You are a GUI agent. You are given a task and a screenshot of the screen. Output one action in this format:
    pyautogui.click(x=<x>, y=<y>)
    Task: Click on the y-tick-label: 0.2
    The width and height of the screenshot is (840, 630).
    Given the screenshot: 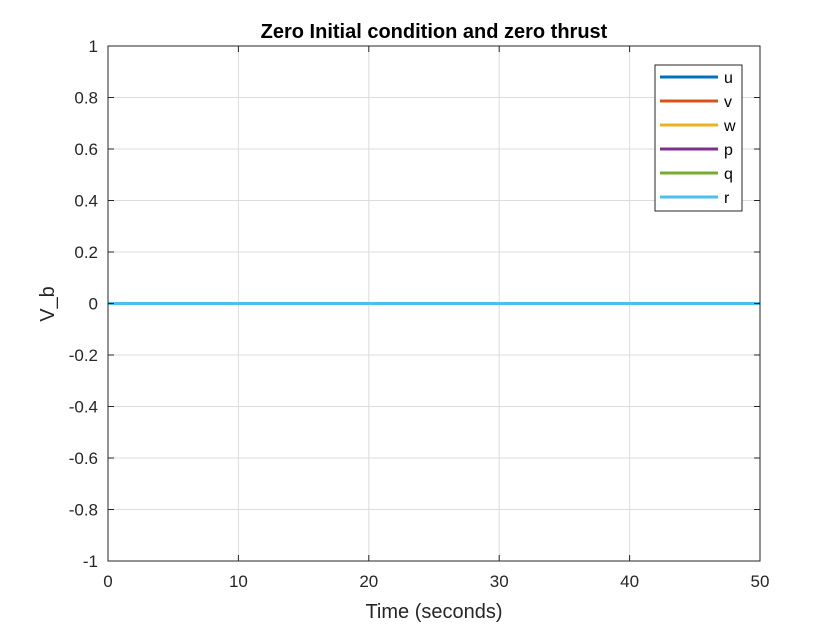 What is the action you would take?
    pyautogui.click(x=86, y=252)
    